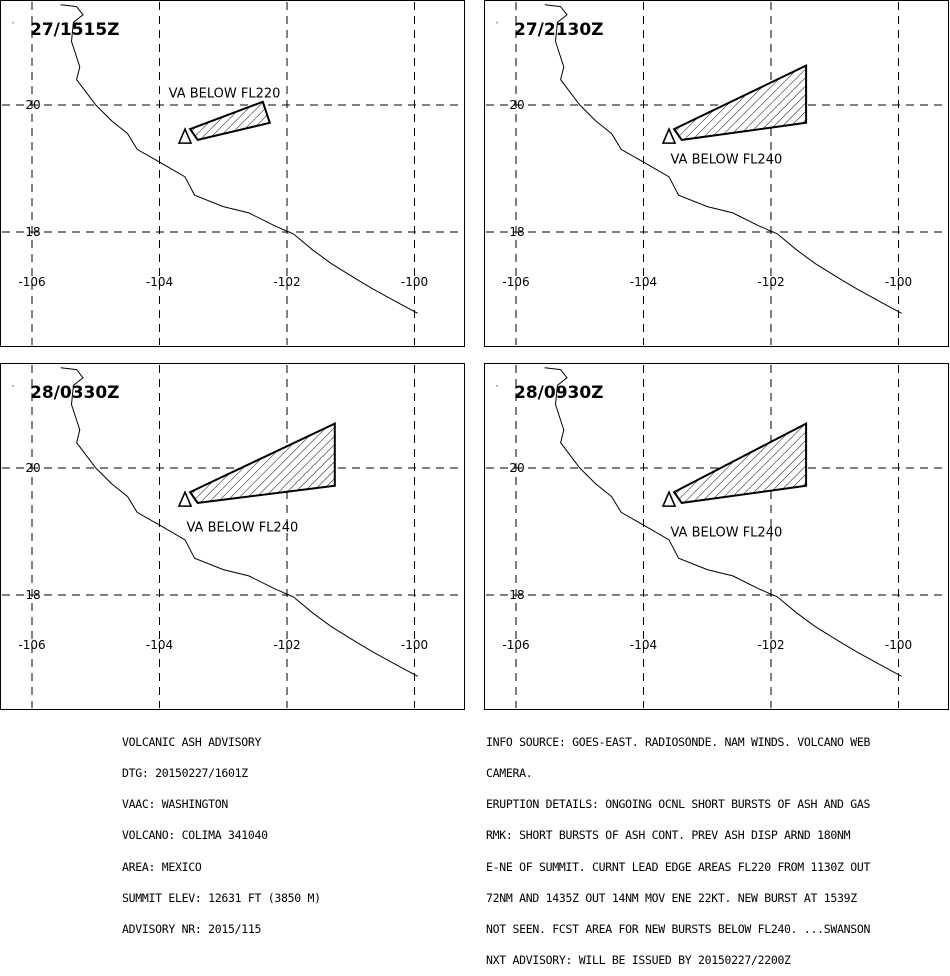 This screenshot has height=976, width=950. Describe the element at coordinates (221, 897) in the screenshot. I see `advisory-summit-elev: SUMMIT ELEV: 12631 FT (3850 M)` at that location.